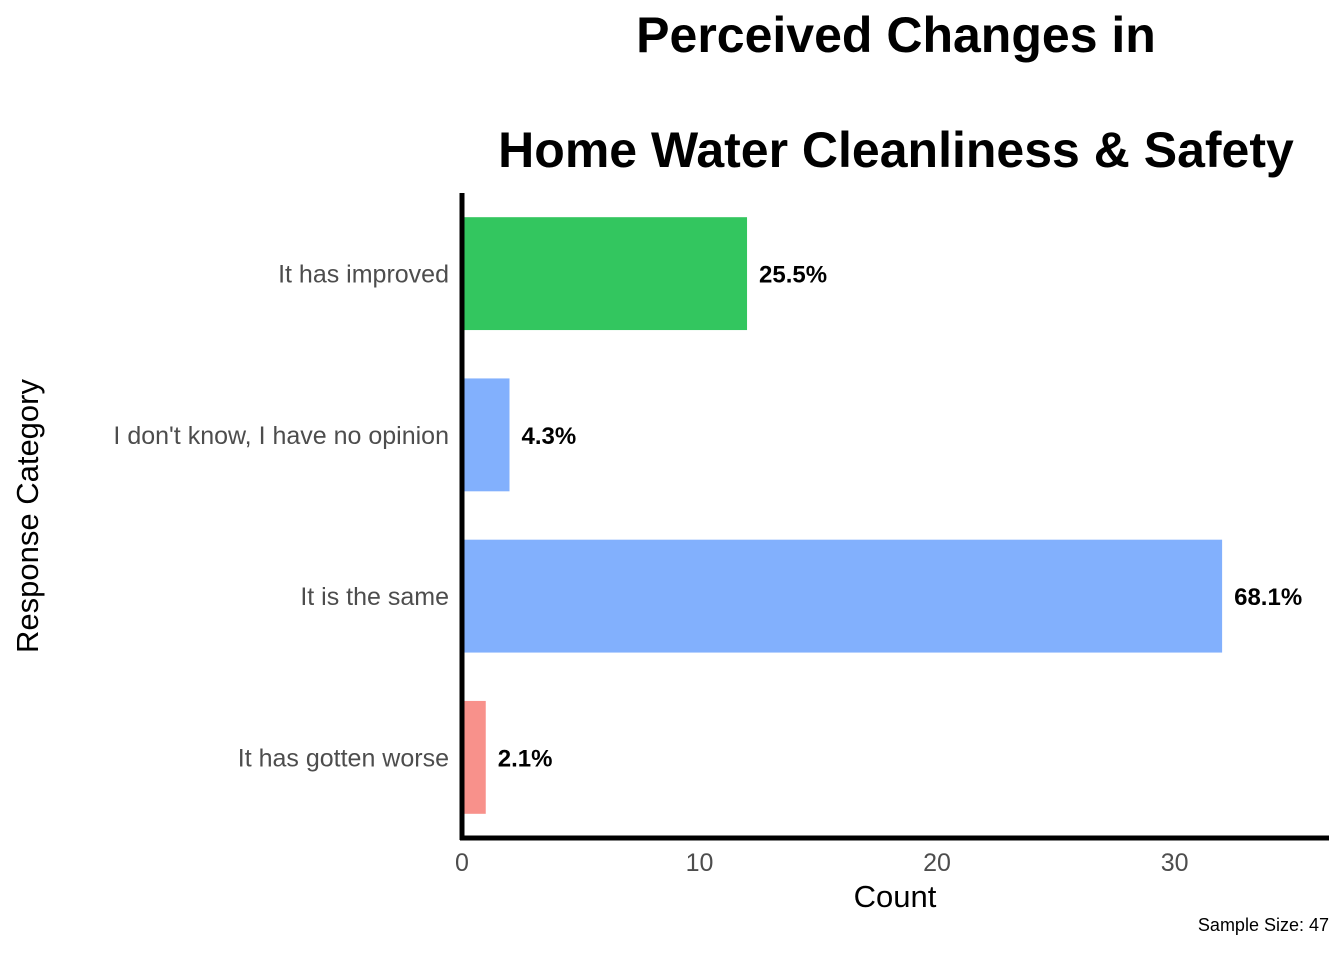 The image size is (1344, 960). I want to click on x-axis-title: Count, so click(895, 896).